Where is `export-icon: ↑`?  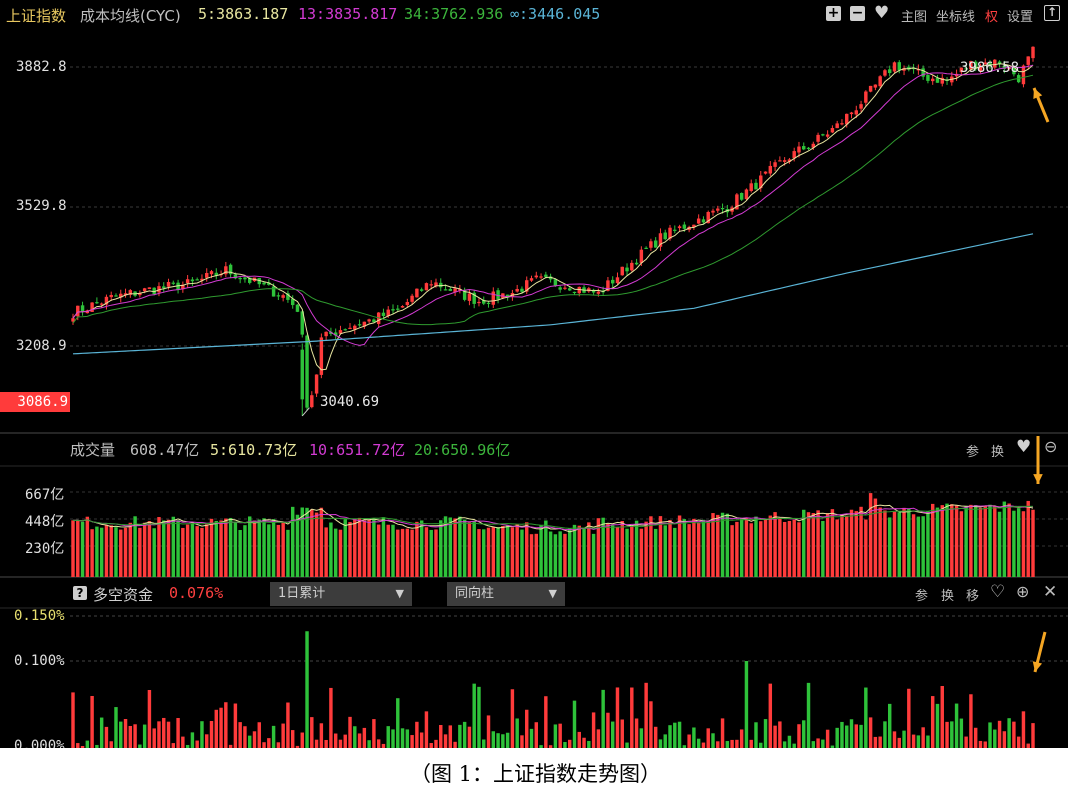
export-icon: ↑ is located at coordinates (1052, 13).